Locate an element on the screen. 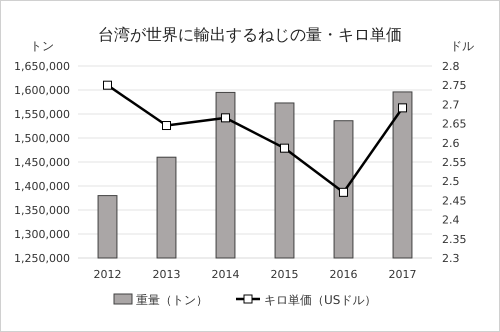 The width and height of the screenshot is (500, 332). y2-tick-label: 2.75 is located at coordinates (454, 85).